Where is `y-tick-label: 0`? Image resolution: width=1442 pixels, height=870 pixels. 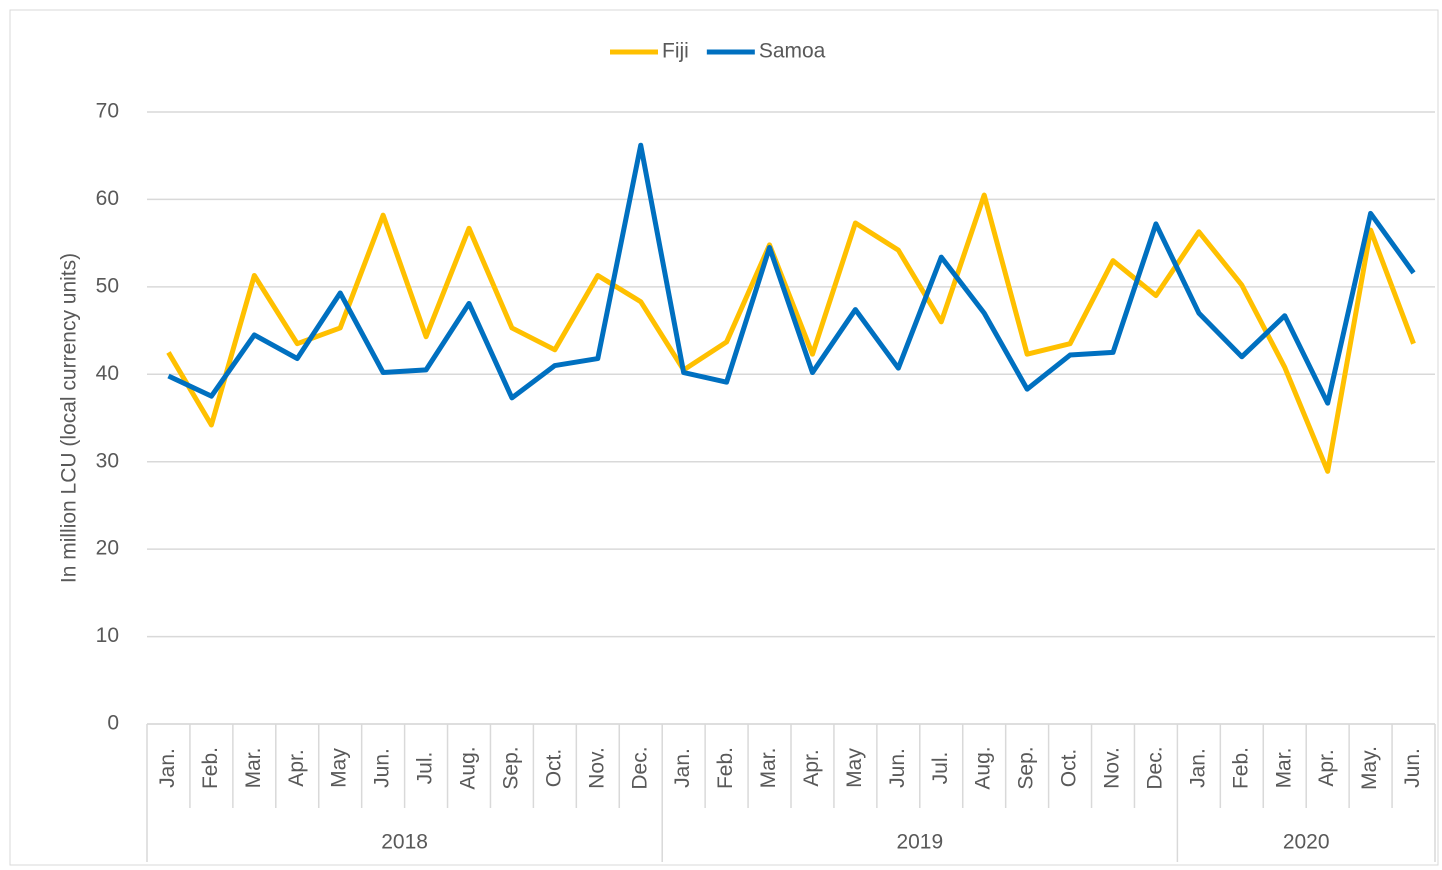
y-tick-label: 0 is located at coordinates (113, 723).